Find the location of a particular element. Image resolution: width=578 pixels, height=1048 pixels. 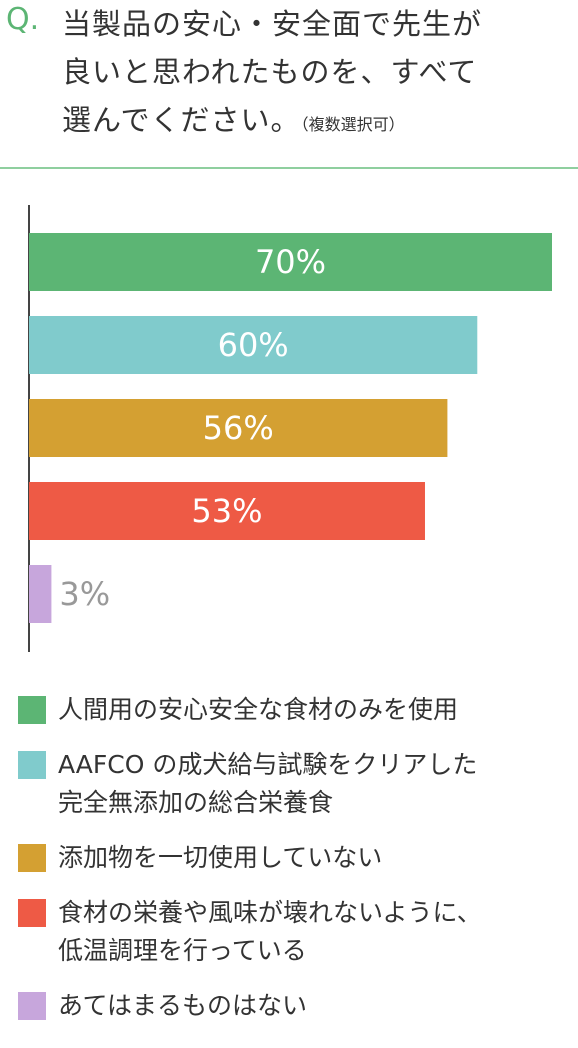

value-label: 3% is located at coordinates (84, 594).